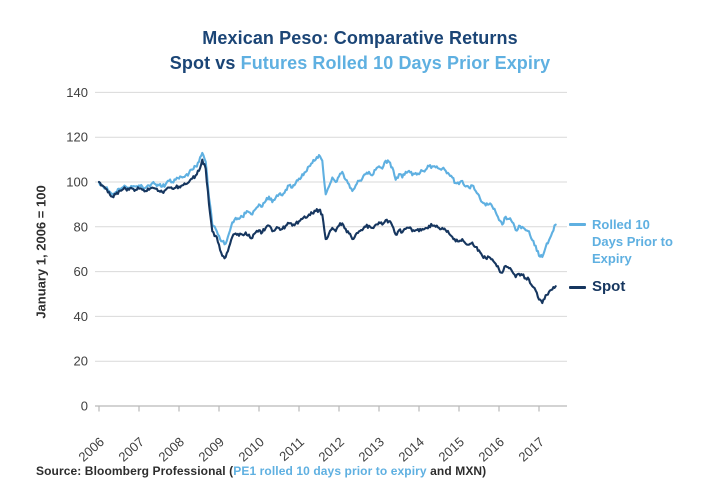  Describe the element at coordinates (395, 63) in the screenshot. I see `chart-title-line2-light: Futures Rolled 10 Days Prior Expiry` at that location.